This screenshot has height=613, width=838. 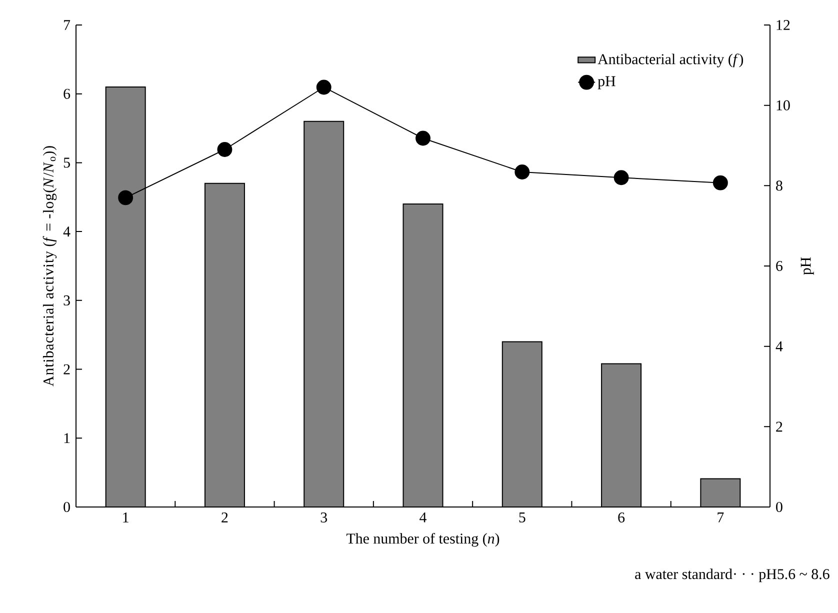 I want to click on legend-label: pH, so click(x=607, y=83).